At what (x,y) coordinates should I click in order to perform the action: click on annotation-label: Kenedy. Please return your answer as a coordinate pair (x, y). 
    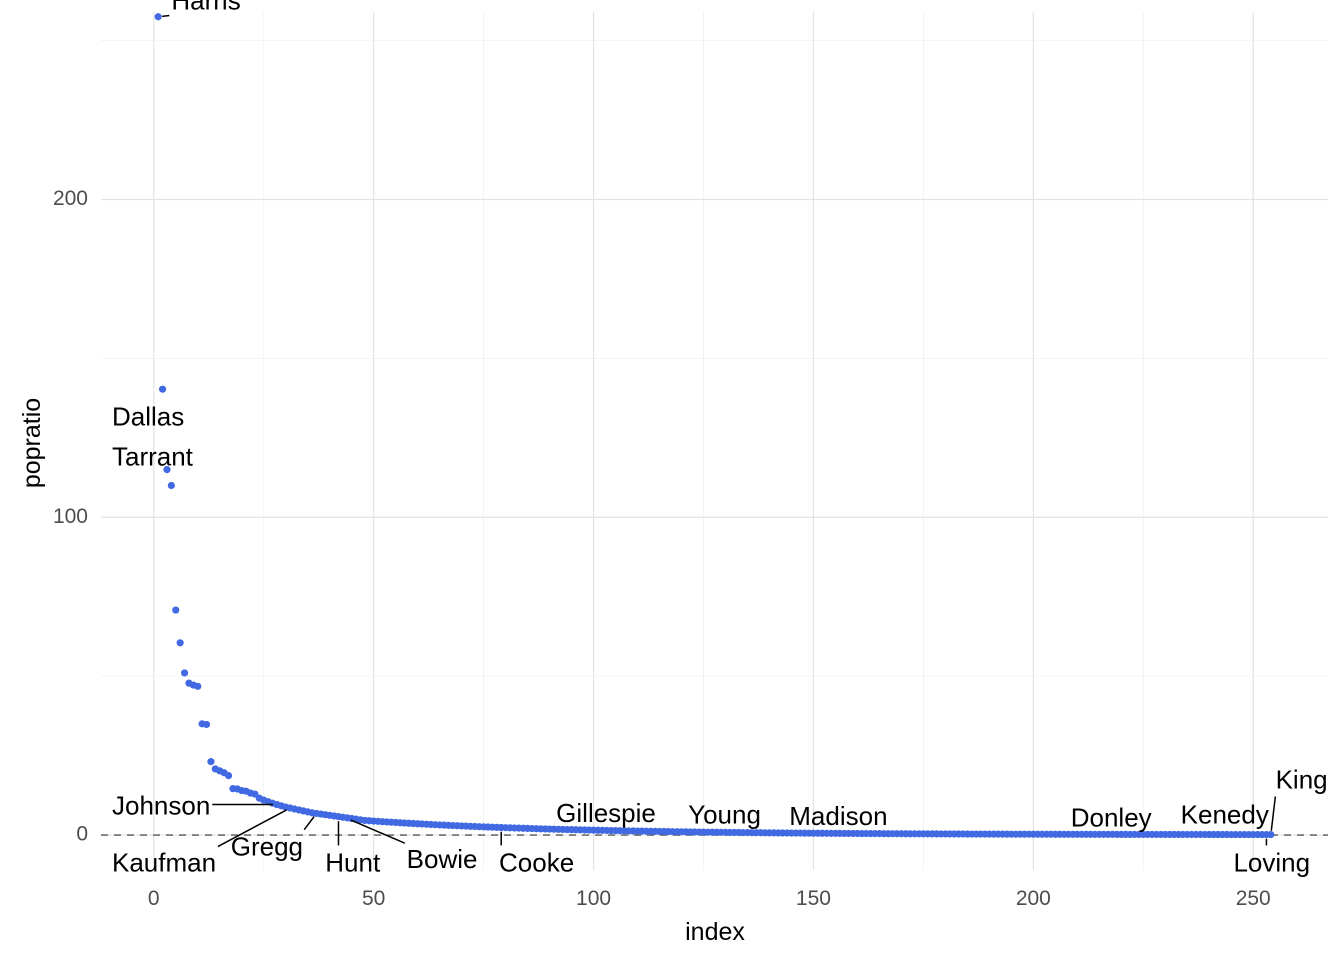
    Looking at the image, I should click on (1225, 814).